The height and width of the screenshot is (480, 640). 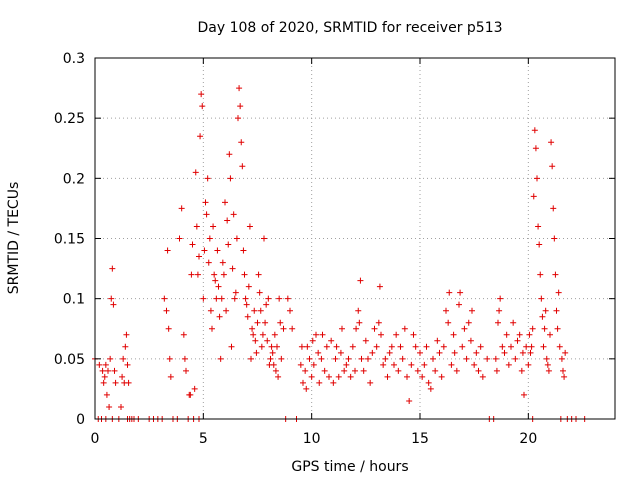 What do you see at coordinates (312, 439) in the screenshot?
I see `x-tick-label: 10` at bounding box center [312, 439].